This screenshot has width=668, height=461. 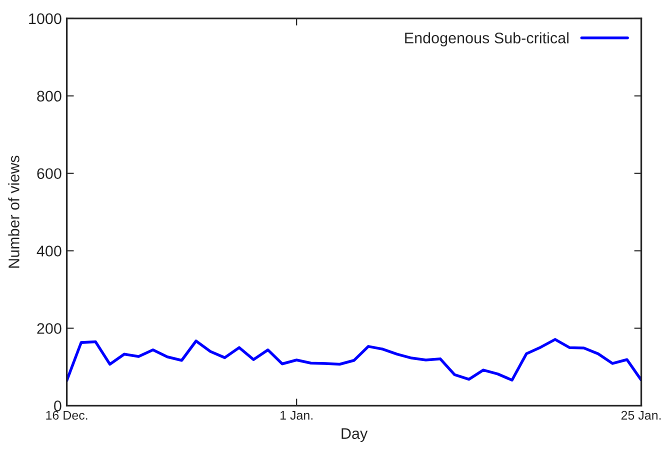 I want to click on line-series, so click(x=354, y=360).